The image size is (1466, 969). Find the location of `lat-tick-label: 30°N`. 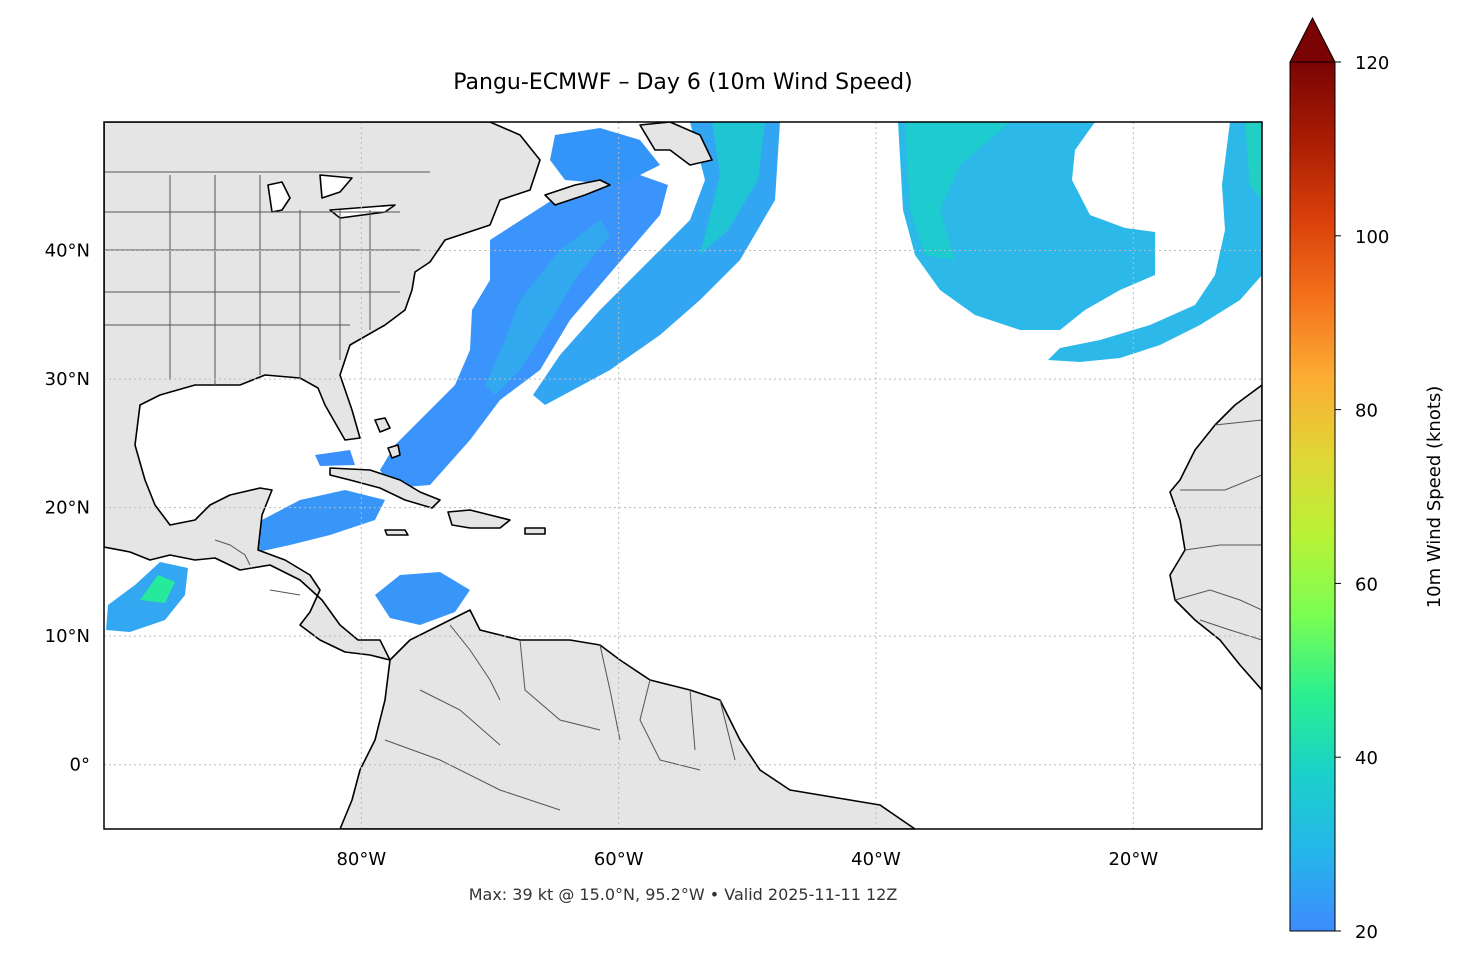

lat-tick-label: 30°N is located at coordinates (67, 379).